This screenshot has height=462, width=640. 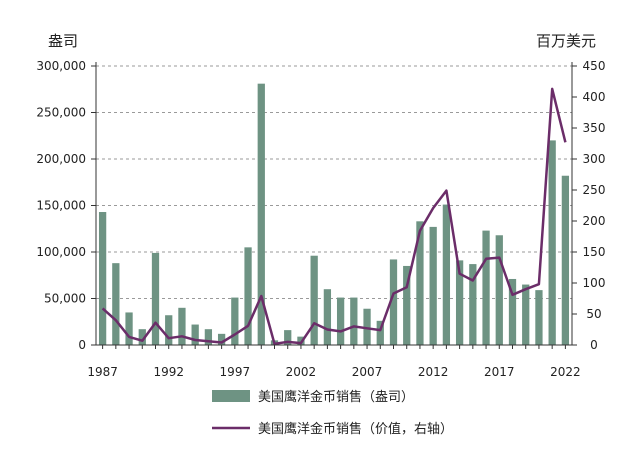 What do you see at coordinates (594, 159) in the screenshot?
I see `right-tick-label: 300` at bounding box center [594, 159].